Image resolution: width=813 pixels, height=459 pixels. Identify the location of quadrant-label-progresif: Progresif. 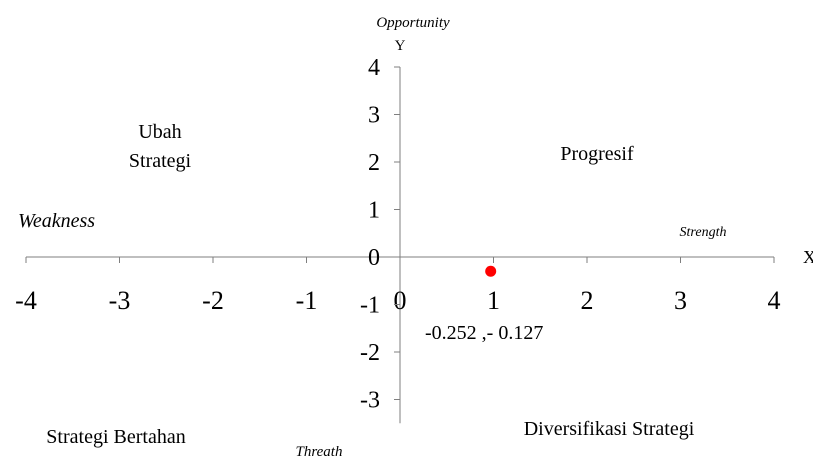
(597, 154).